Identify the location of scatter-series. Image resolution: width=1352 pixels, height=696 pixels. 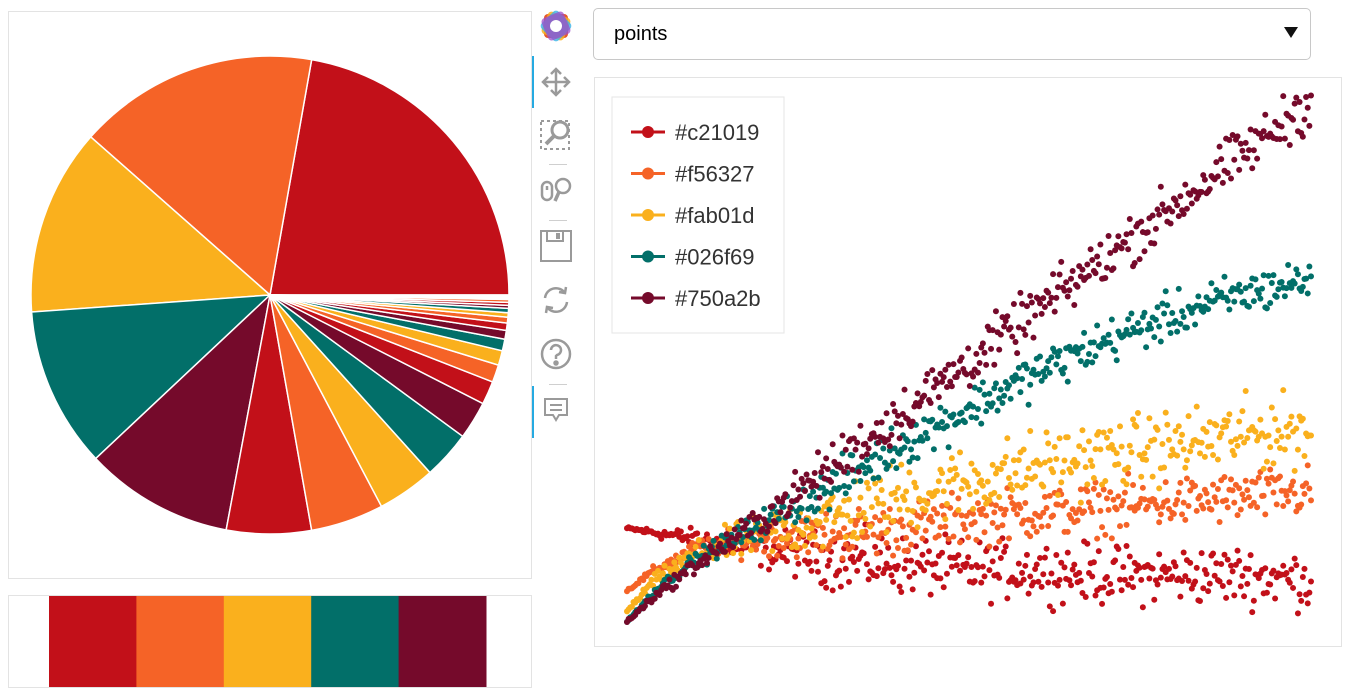
(969, 528).